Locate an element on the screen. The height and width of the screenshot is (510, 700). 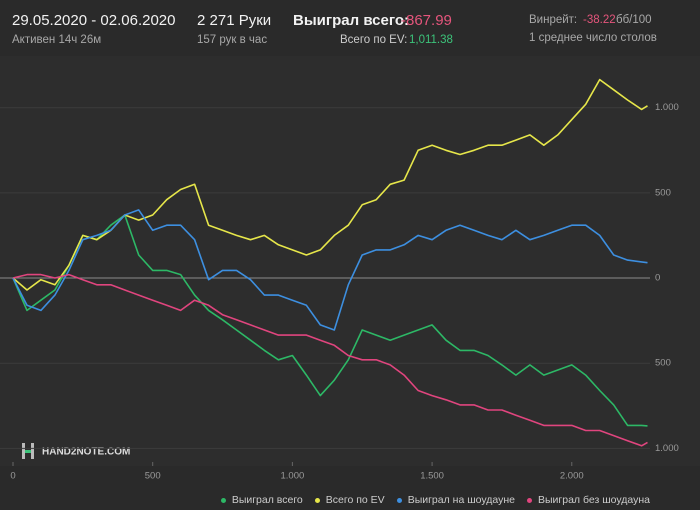
legend-label: Выиграл на шоудауне is located at coordinates (461, 500).